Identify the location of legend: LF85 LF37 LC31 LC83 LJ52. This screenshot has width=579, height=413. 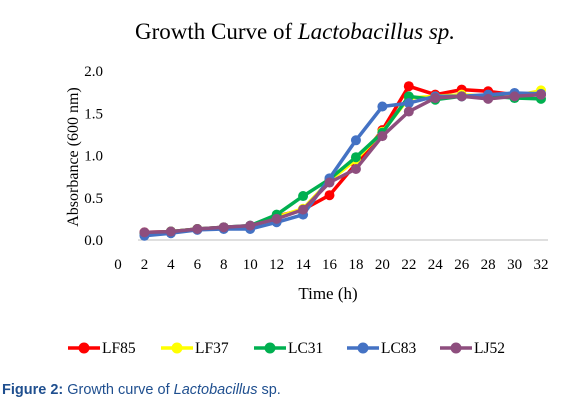
(286, 348).